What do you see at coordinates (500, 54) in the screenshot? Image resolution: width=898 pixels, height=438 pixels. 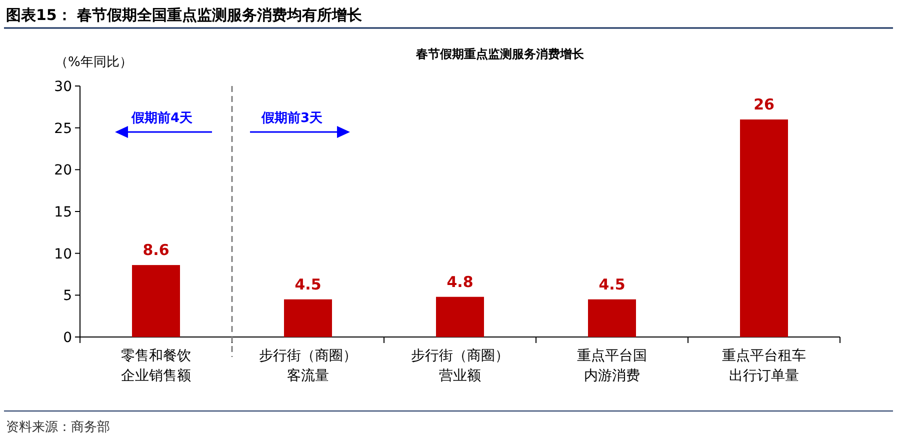 I see `chart-subtitle: 春节假期重点监测服务消费增长` at bounding box center [500, 54].